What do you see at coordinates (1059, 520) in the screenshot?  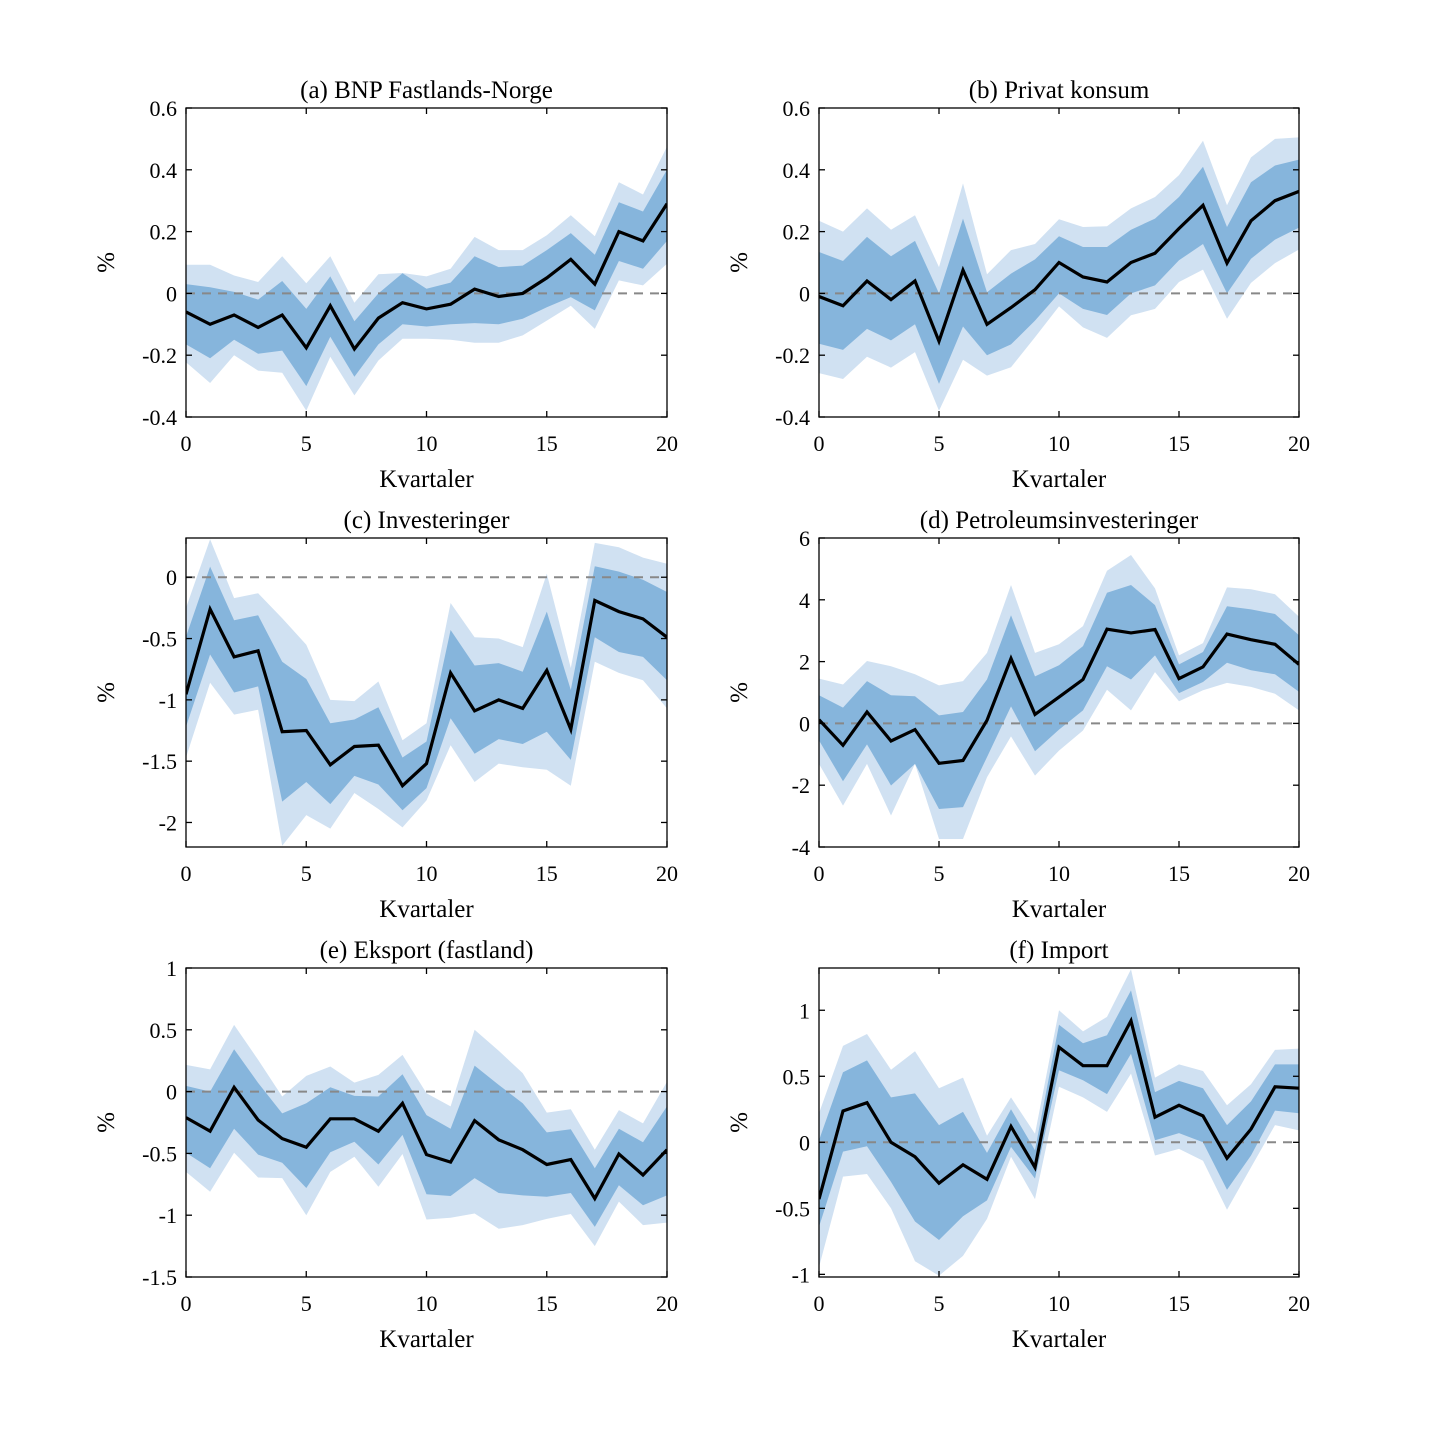 I see `panel-title: (d) Petroleumsinvesteringer` at bounding box center [1059, 520].